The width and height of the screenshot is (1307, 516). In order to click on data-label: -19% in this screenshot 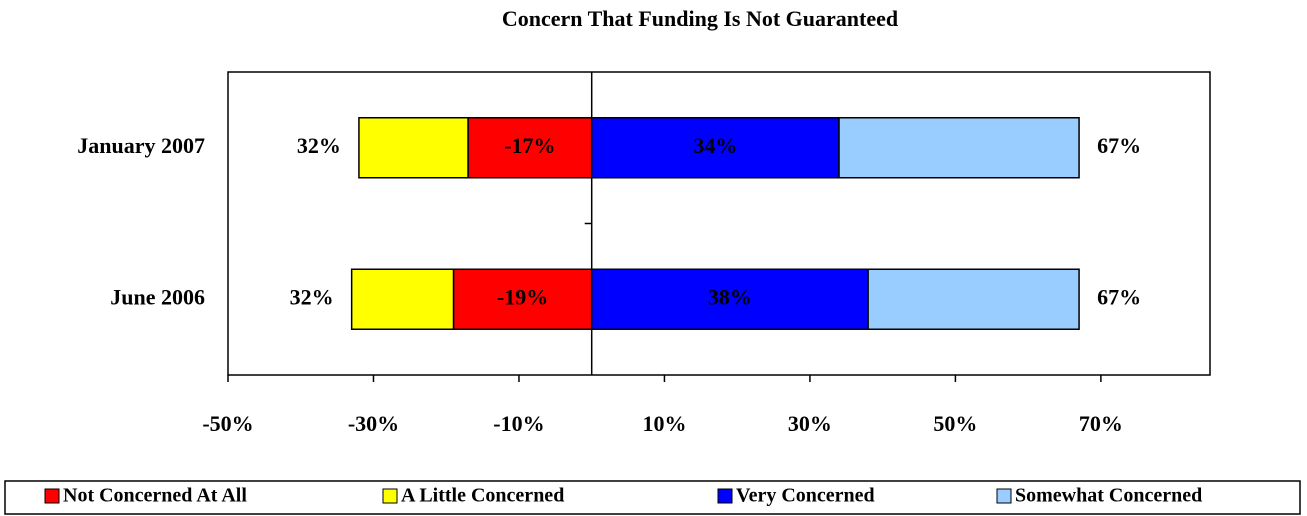, I will do `click(522, 296)`.